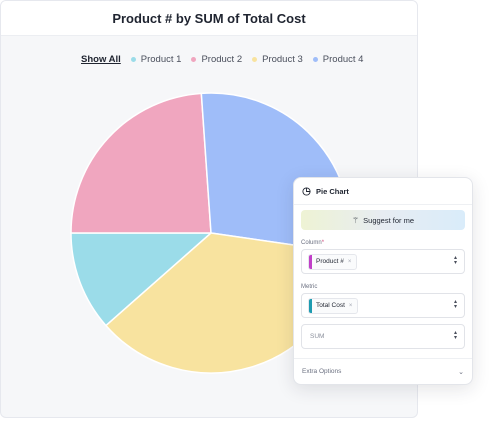 The image size is (500, 424). What do you see at coordinates (310, 305) in the screenshot?
I see `metric-chip-color-bar` at bounding box center [310, 305].